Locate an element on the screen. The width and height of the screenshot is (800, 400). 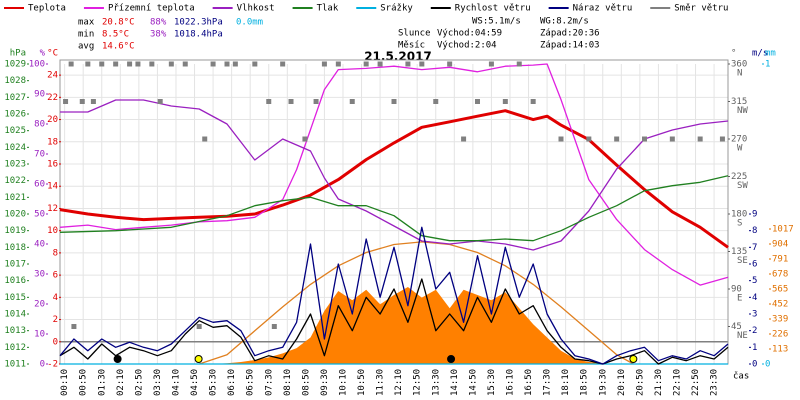
y-tick-label: 16 is located at coordinates (52, 165).